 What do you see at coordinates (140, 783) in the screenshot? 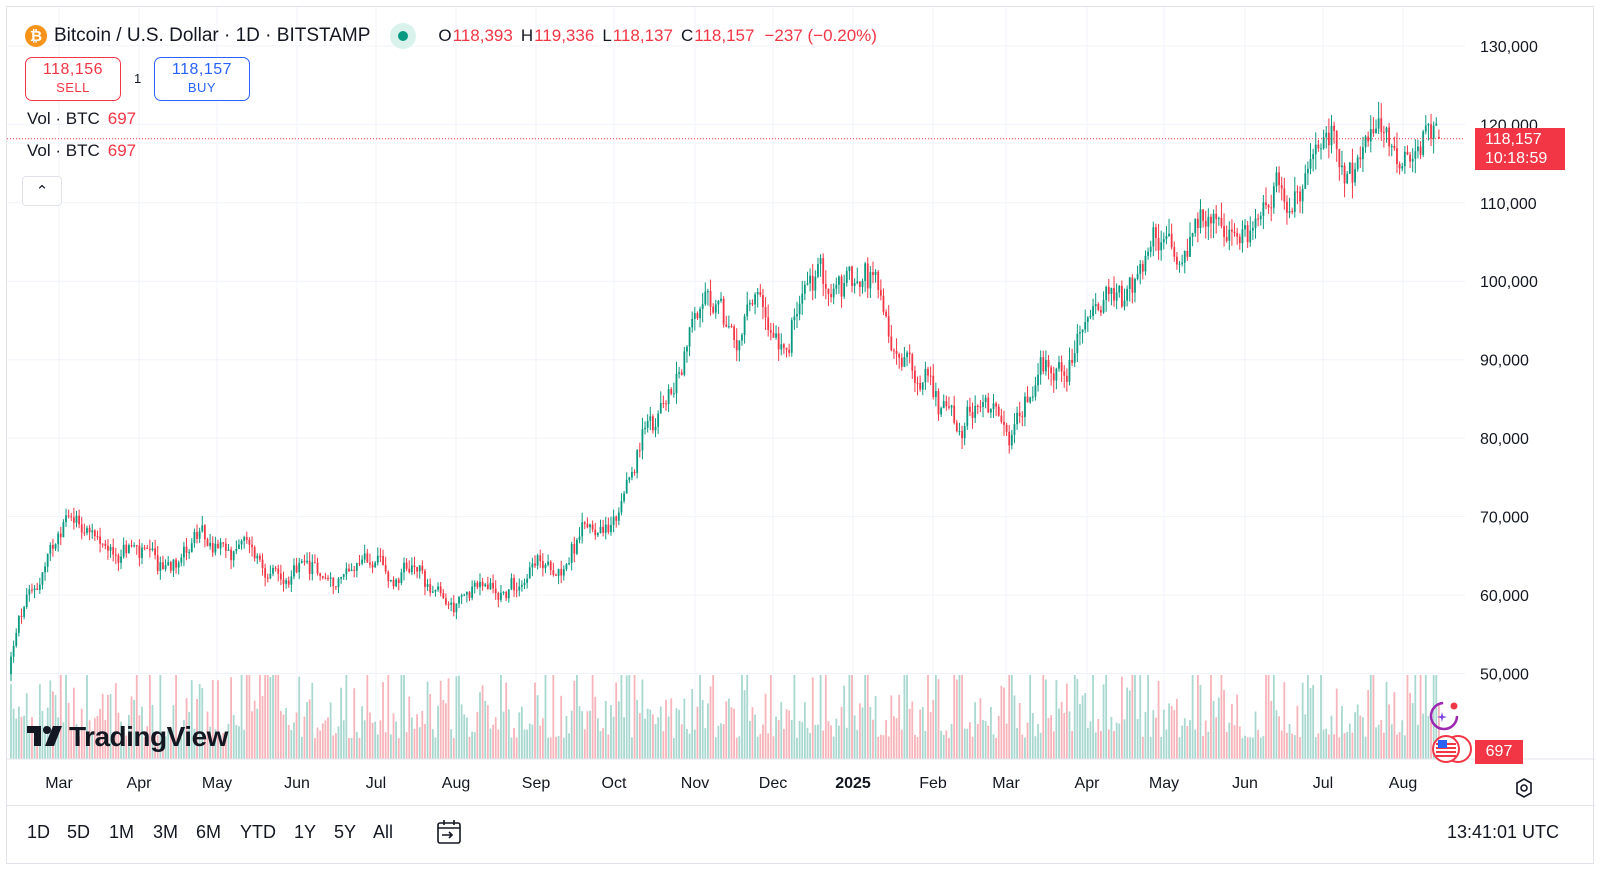
I see `time-axis-label: Apr` at bounding box center [140, 783].